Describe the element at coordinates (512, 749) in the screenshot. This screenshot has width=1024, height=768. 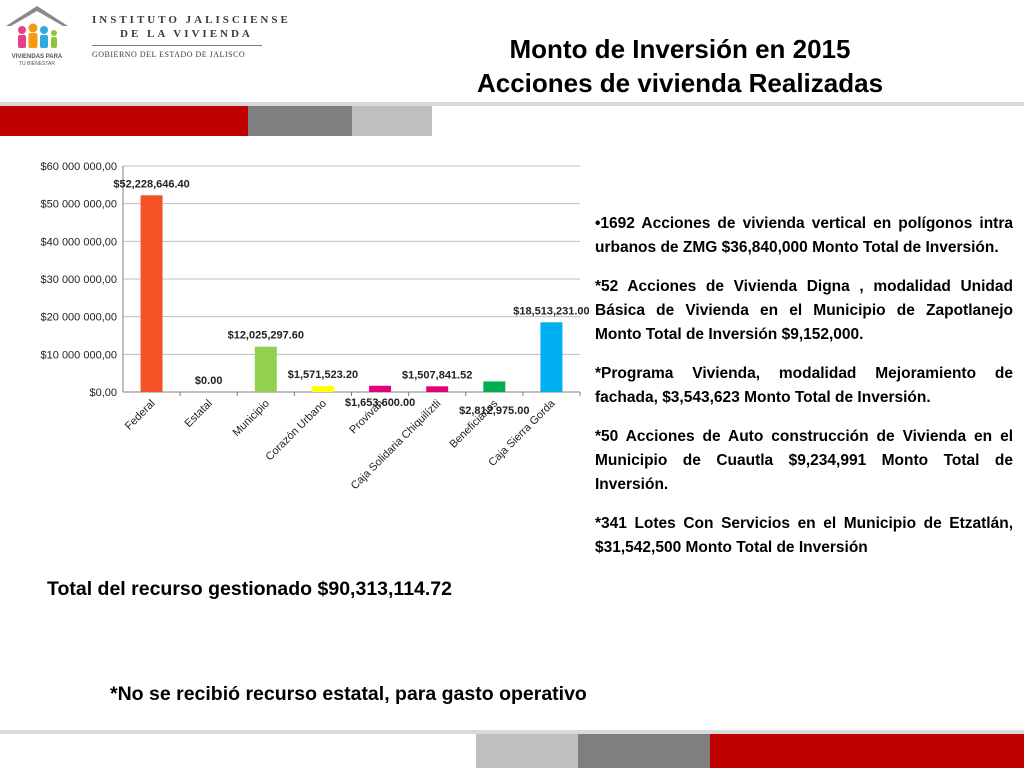
I see `bottom-decorative-band` at that location.